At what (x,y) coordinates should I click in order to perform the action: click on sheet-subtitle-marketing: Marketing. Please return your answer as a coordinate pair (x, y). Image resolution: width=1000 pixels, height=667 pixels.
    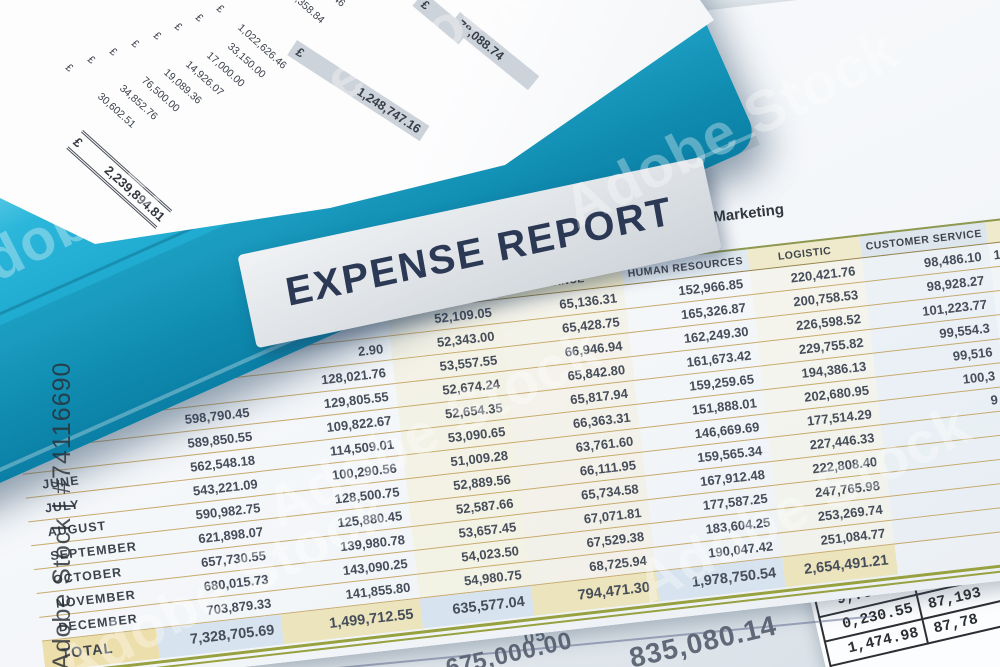
    Looking at the image, I should click on (748, 213).